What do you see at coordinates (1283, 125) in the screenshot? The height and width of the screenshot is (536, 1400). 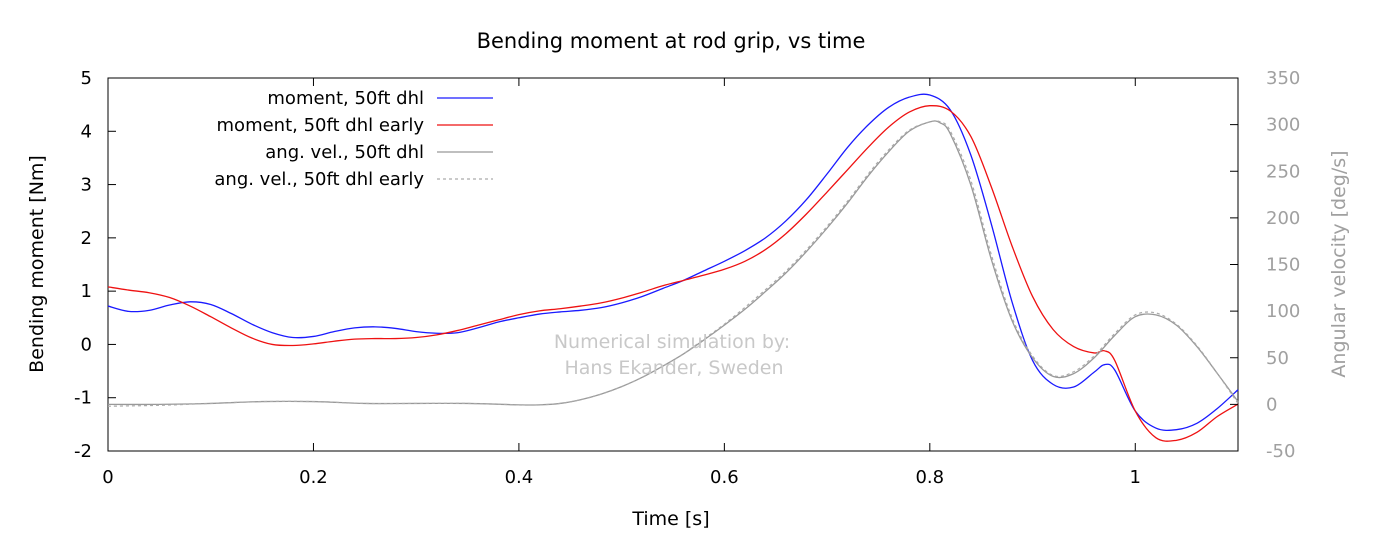 I see `y2-tick-label: 300` at bounding box center [1283, 125].